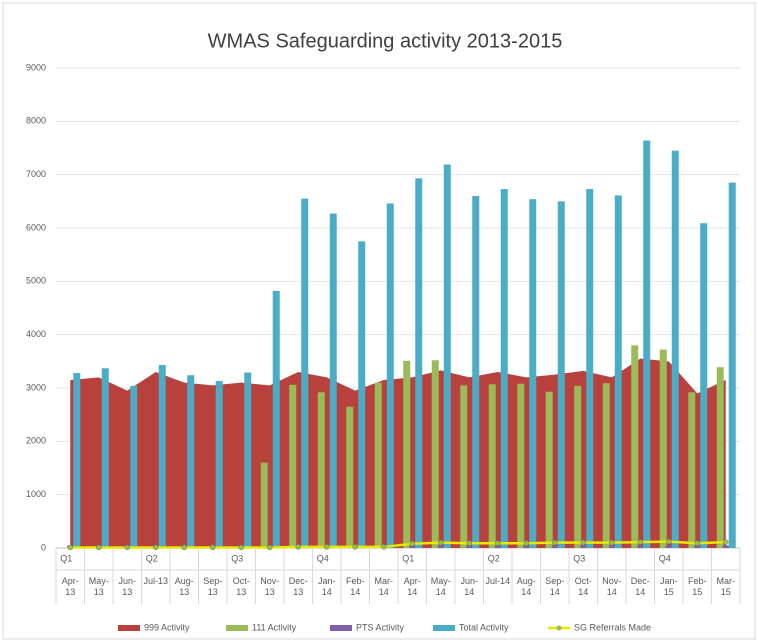 The image size is (758, 642). What do you see at coordinates (167, 627) in the screenshot?
I see `legend-label: 999 Activity` at bounding box center [167, 627].